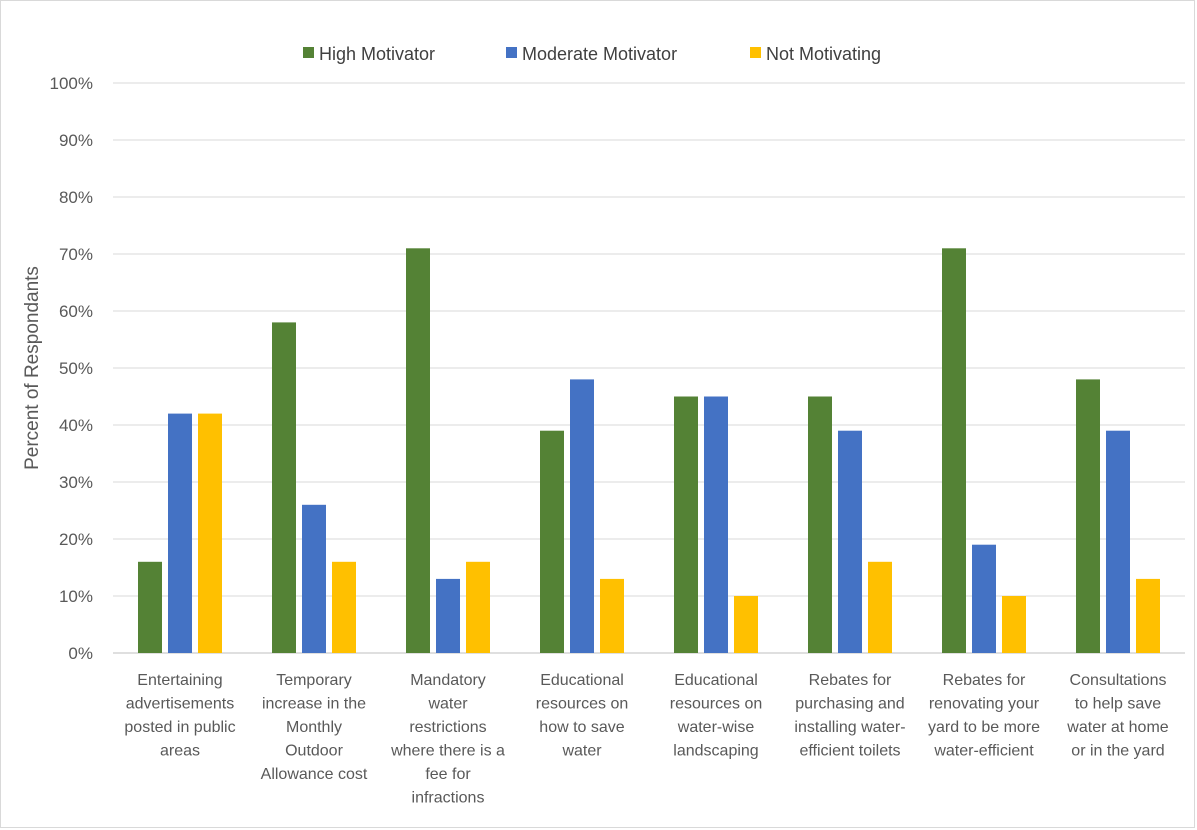  I want to click on y-tick-label: 50%, so click(76, 368).